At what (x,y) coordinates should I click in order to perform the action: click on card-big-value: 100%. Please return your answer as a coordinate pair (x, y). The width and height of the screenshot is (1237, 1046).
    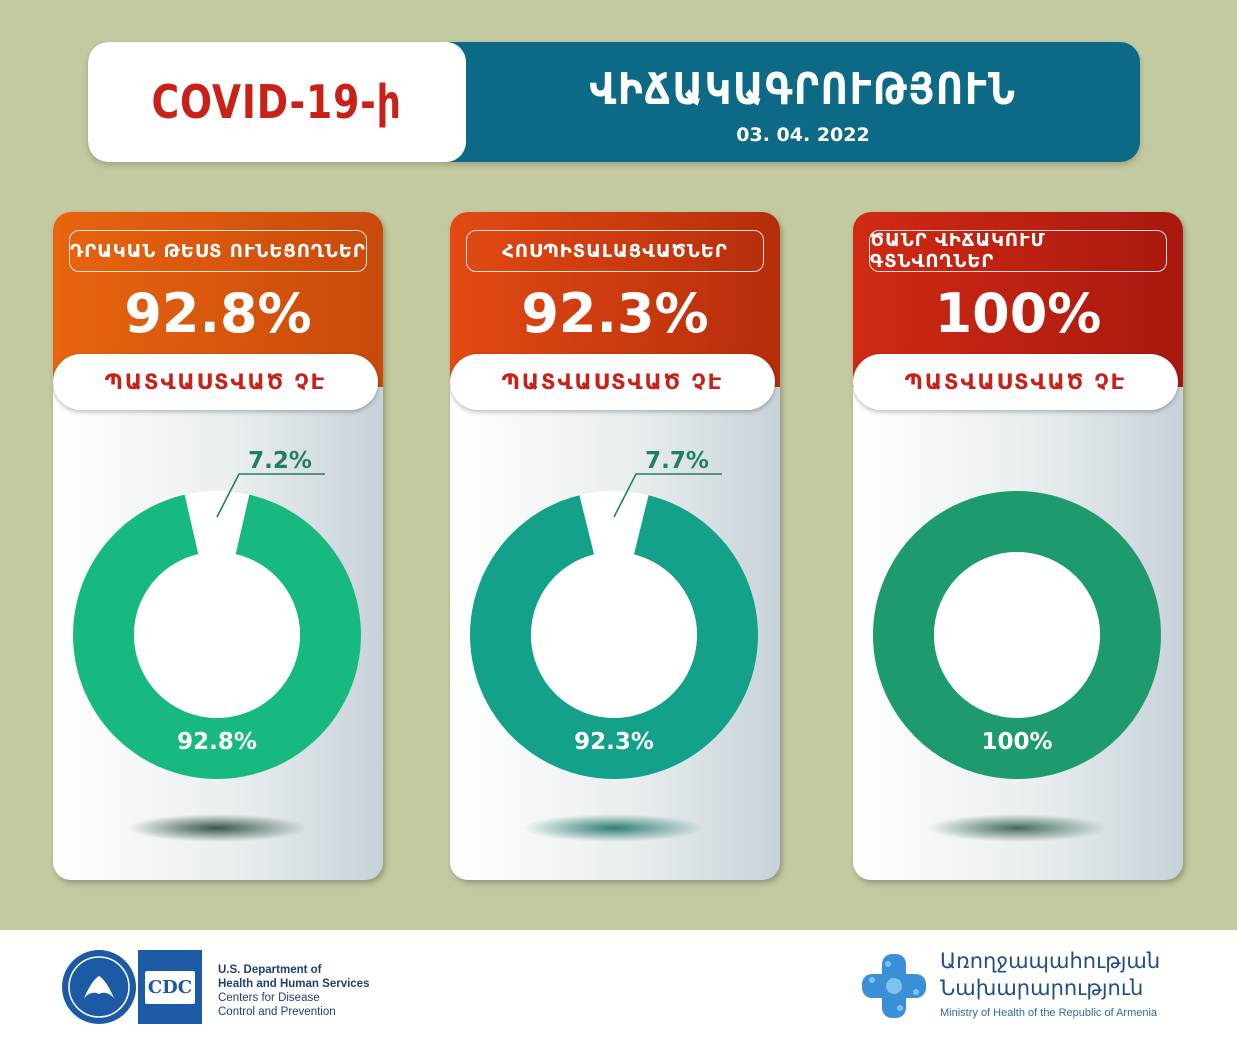
    Looking at the image, I should click on (1018, 313).